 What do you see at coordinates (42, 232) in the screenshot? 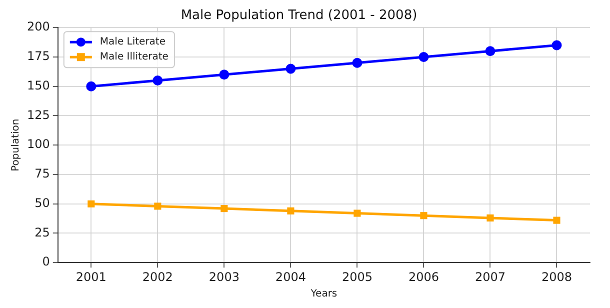
I see `y-tick-label: 25` at bounding box center [42, 232].